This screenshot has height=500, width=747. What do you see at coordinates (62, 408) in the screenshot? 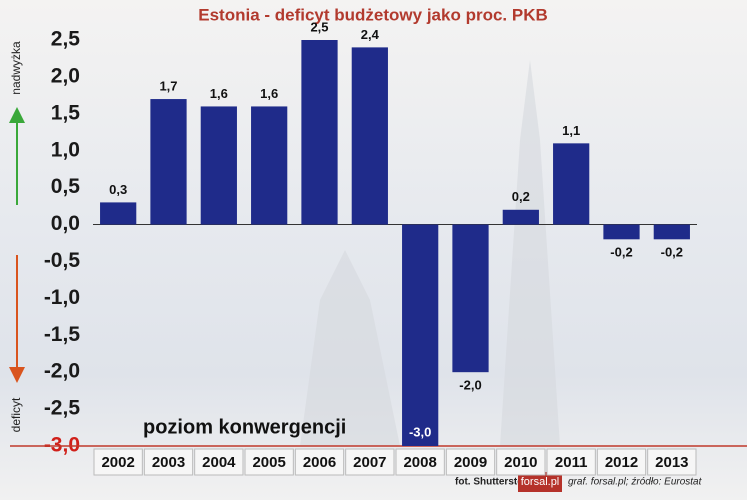
I see `y-tick-label: -2,5` at bounding box center [62, 408].